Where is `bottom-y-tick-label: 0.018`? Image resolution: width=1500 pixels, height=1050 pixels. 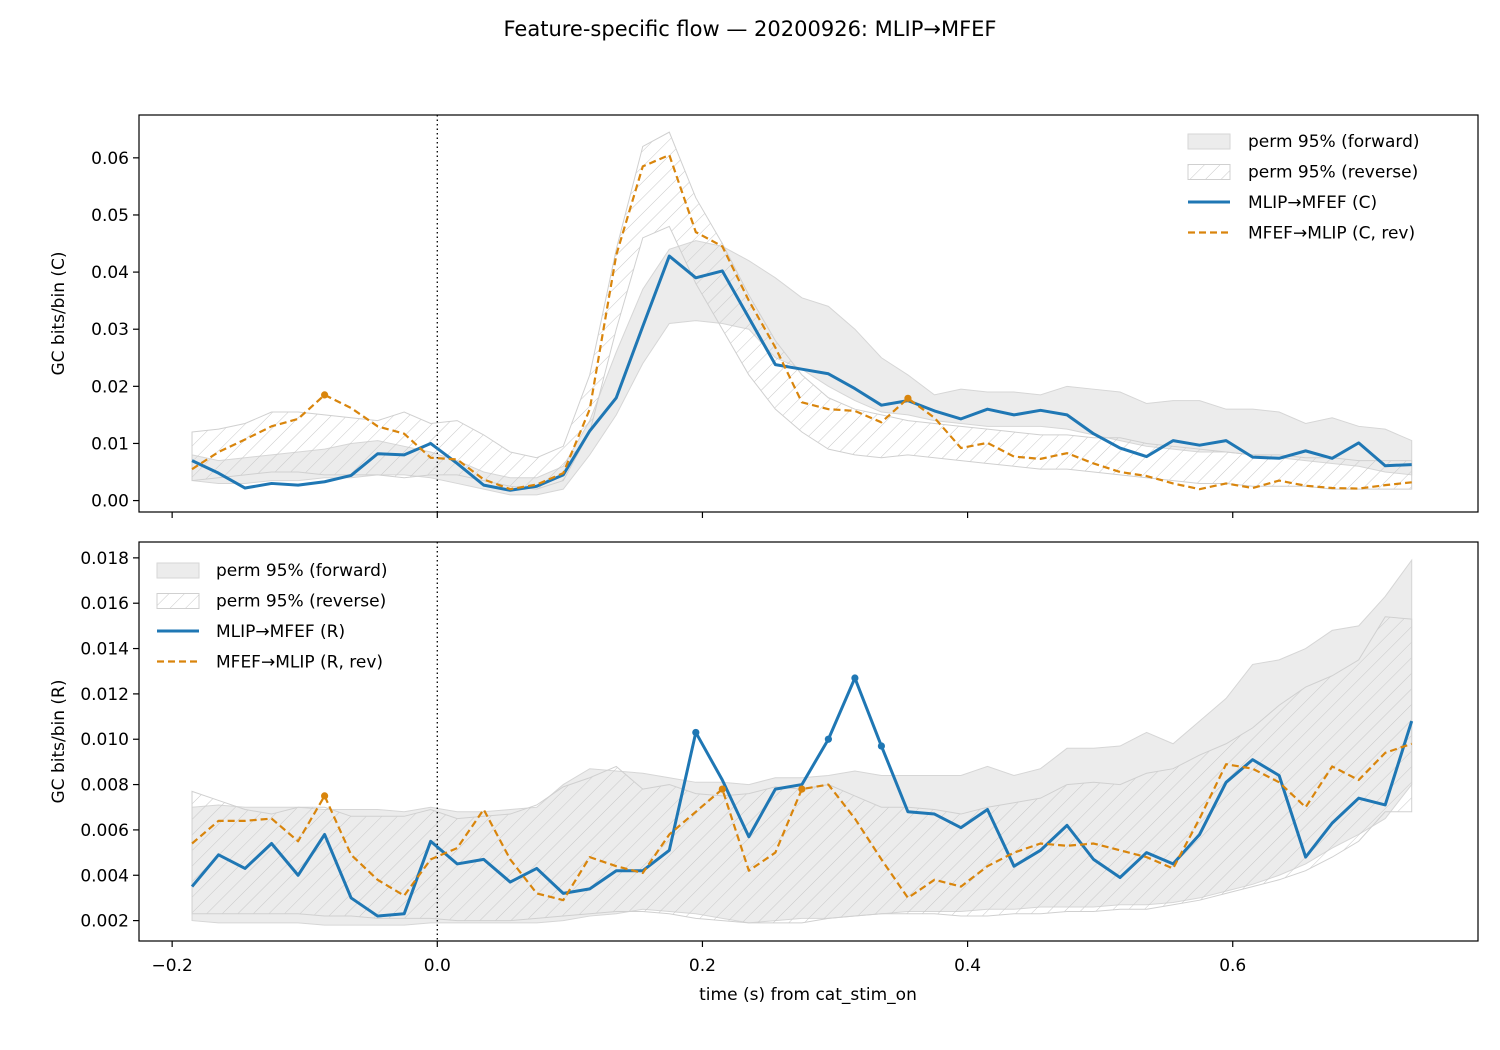 bottom-y-tick-label: 0.018 is located at coordinates (104, 559).